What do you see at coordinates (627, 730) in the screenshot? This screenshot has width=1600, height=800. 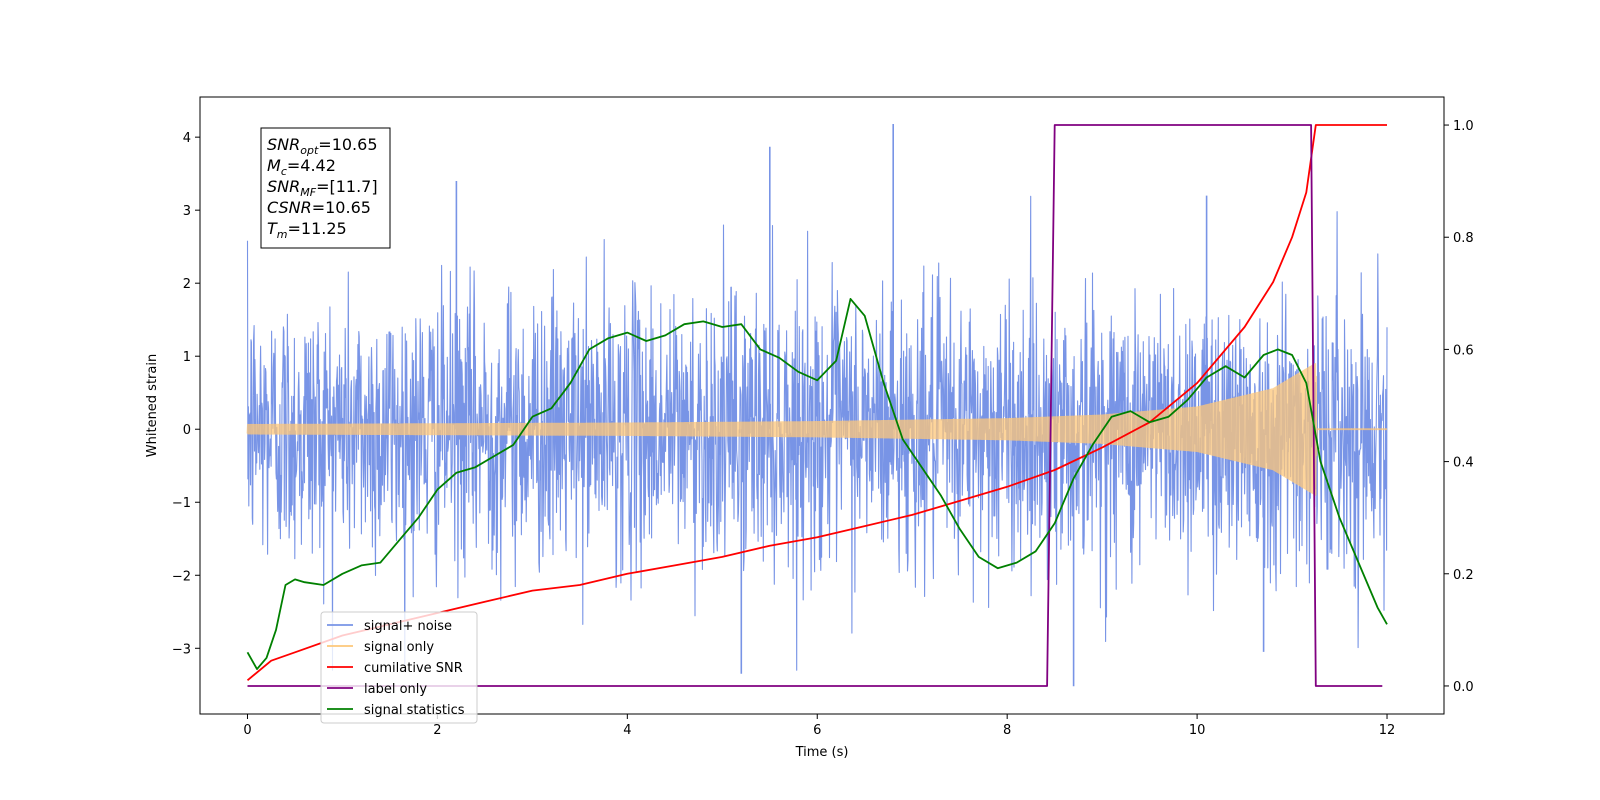 I see `x-tick-label-2: 4` at bounding box center [627, 730].